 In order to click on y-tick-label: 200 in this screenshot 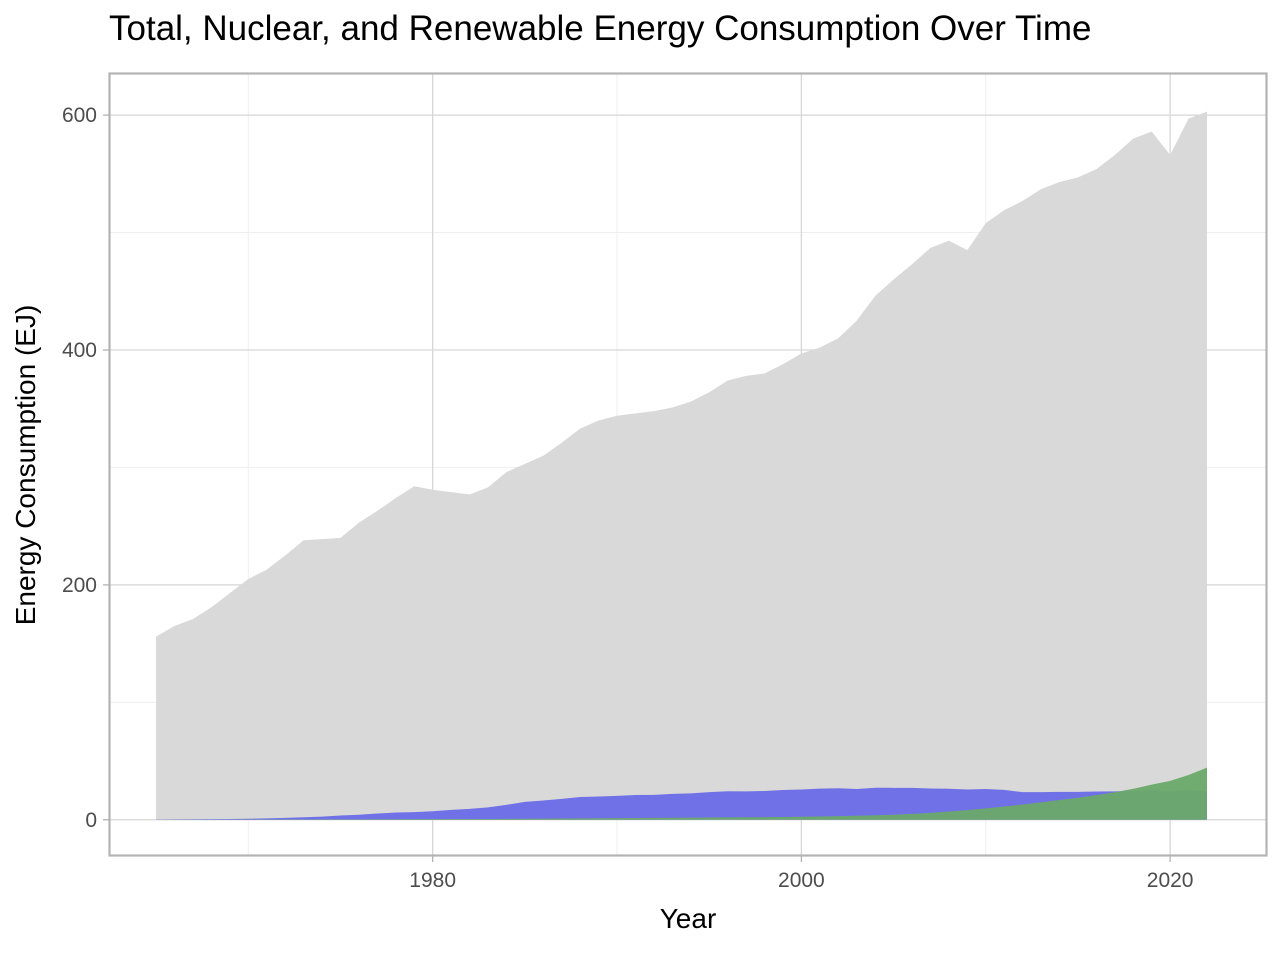, I will do `click(79, 585)`.